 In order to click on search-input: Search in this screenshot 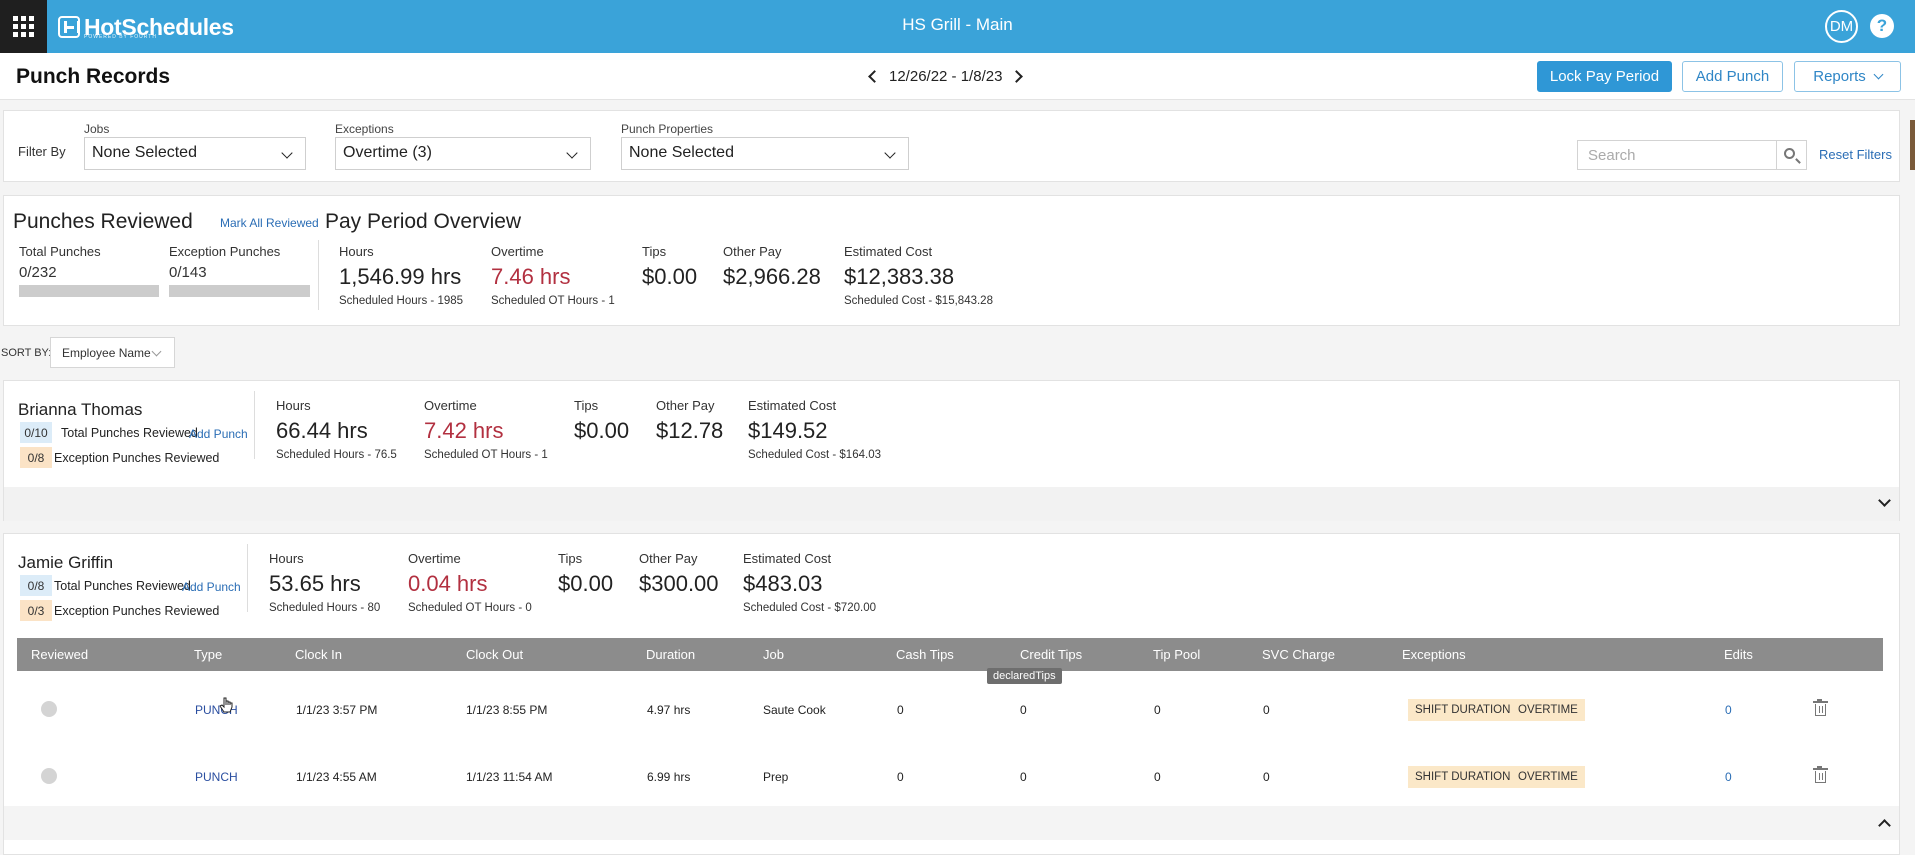, I will do `click(1677, 155)`.